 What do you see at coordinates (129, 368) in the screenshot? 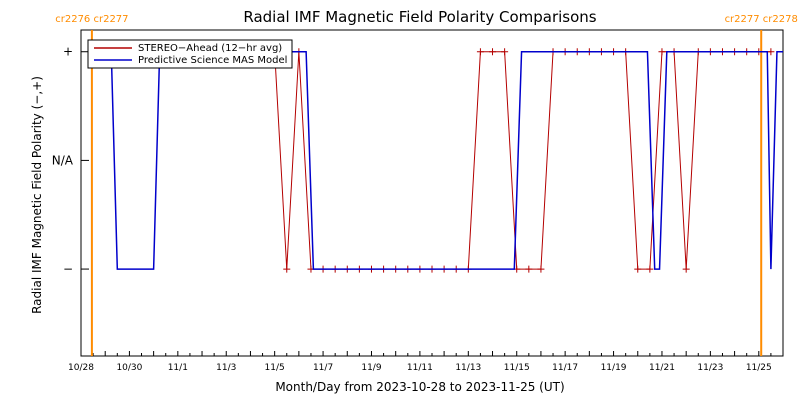
I see `x-tick-label: 10/30` at bounding box center [129, 368].